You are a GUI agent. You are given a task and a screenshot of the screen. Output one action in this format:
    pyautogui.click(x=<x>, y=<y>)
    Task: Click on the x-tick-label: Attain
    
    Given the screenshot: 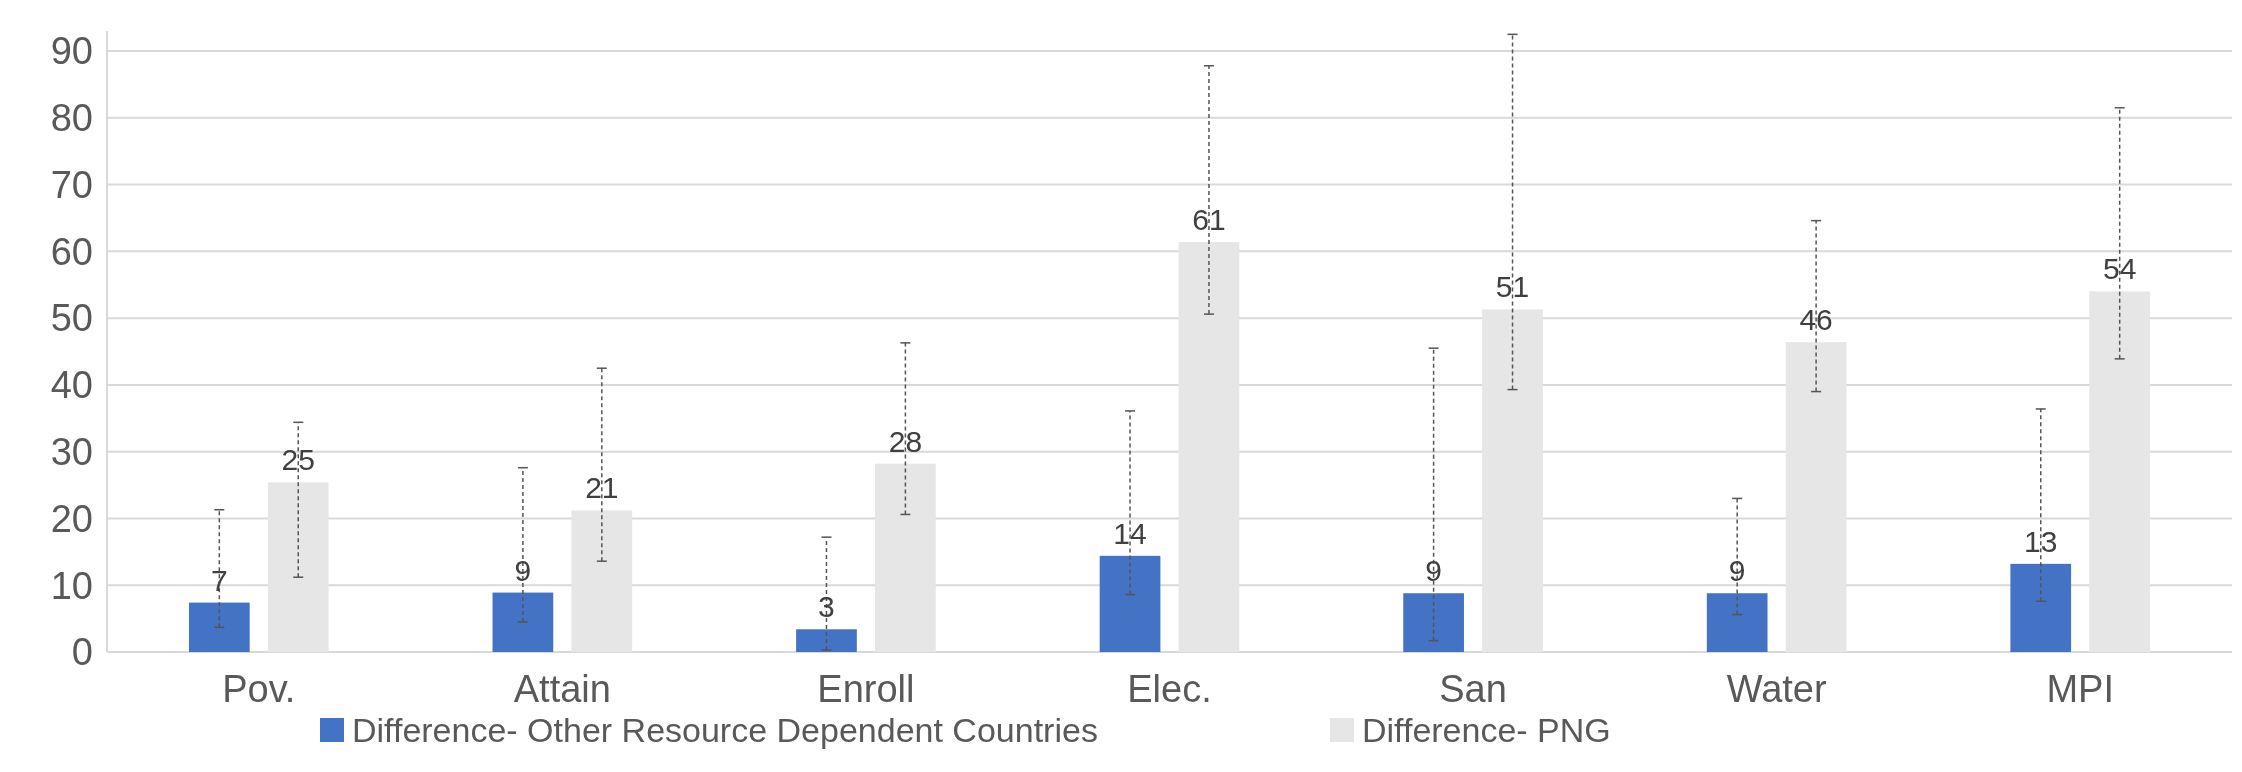 What is the action you would take?
    pyautogui.click(x=562, y=689)
    